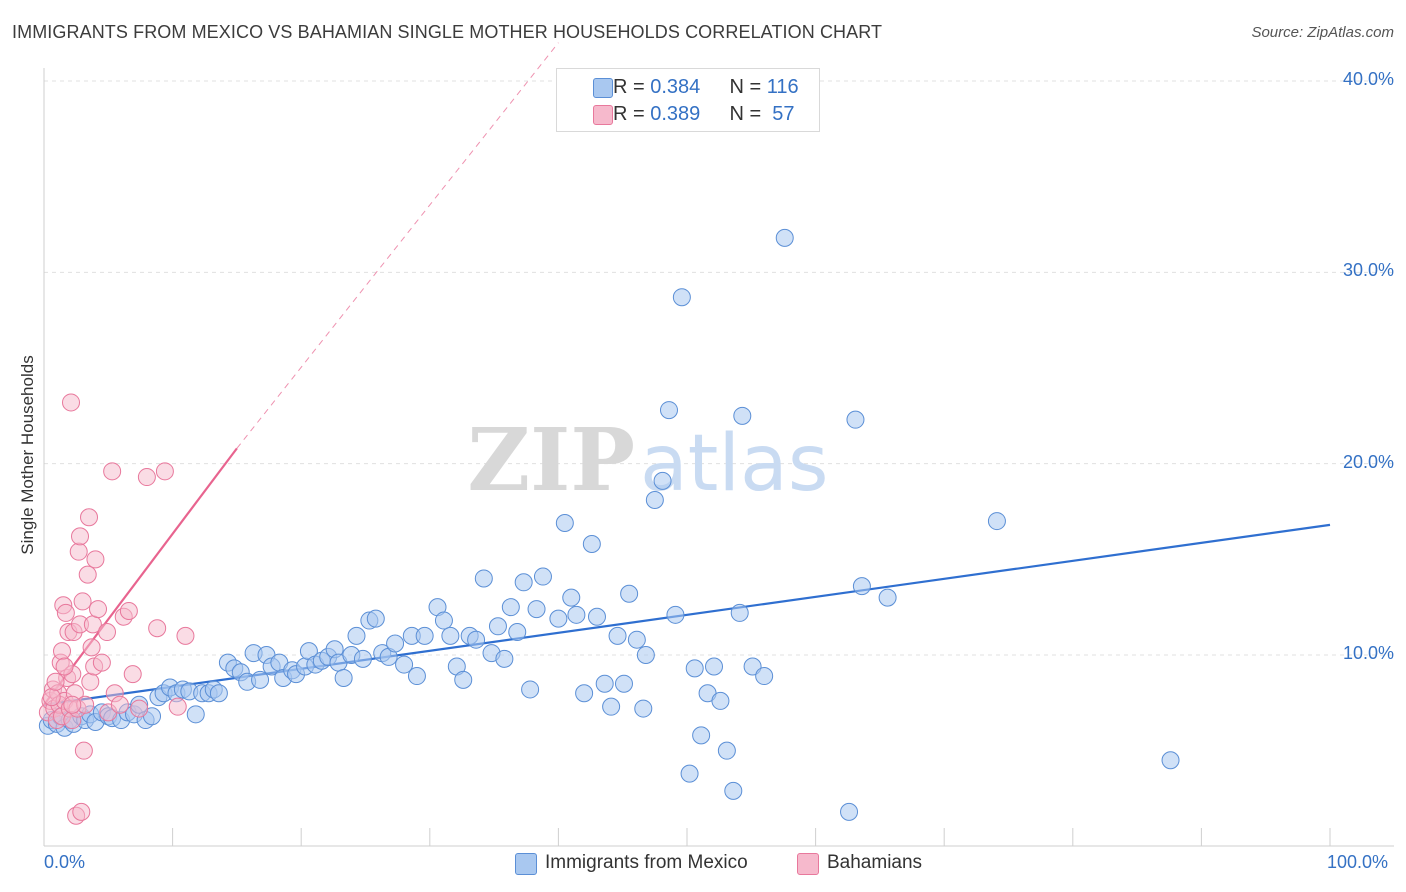  What do you see at coordinates (140, 576) in the screenshot?
I see `trend-line-bahamians` at bounding box center [140, 576].